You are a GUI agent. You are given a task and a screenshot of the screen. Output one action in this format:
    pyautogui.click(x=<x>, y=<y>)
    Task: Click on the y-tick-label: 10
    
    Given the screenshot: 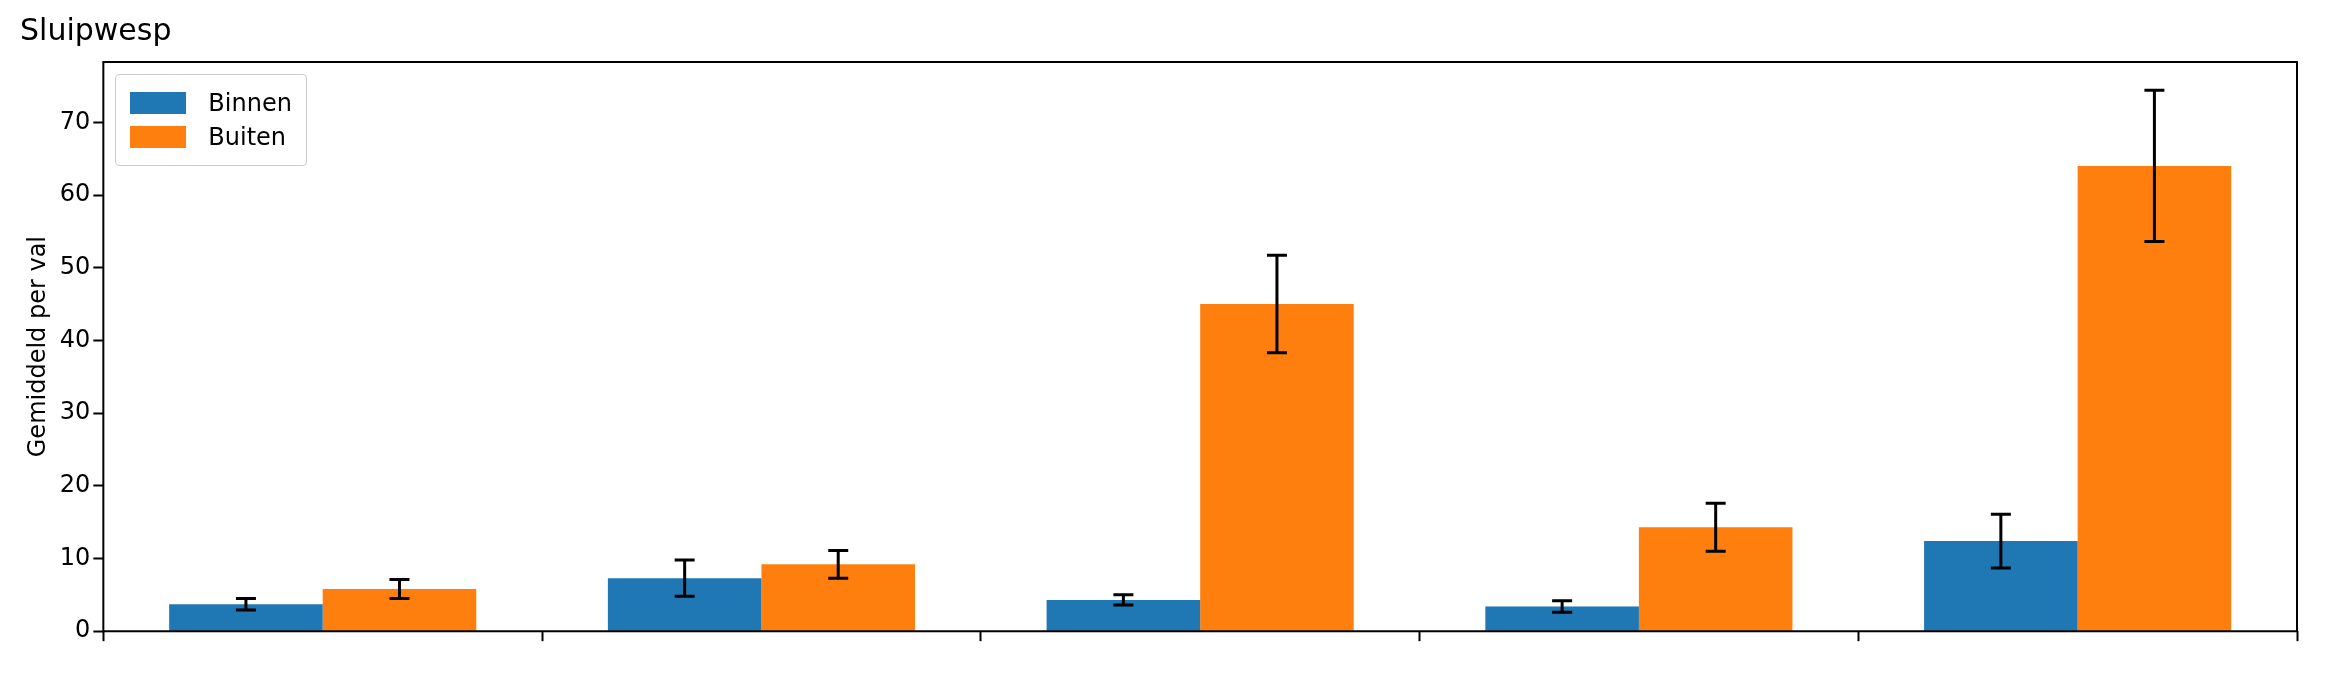 What is the action you would take?
    pyautogui.click(x=75, y=556)
    